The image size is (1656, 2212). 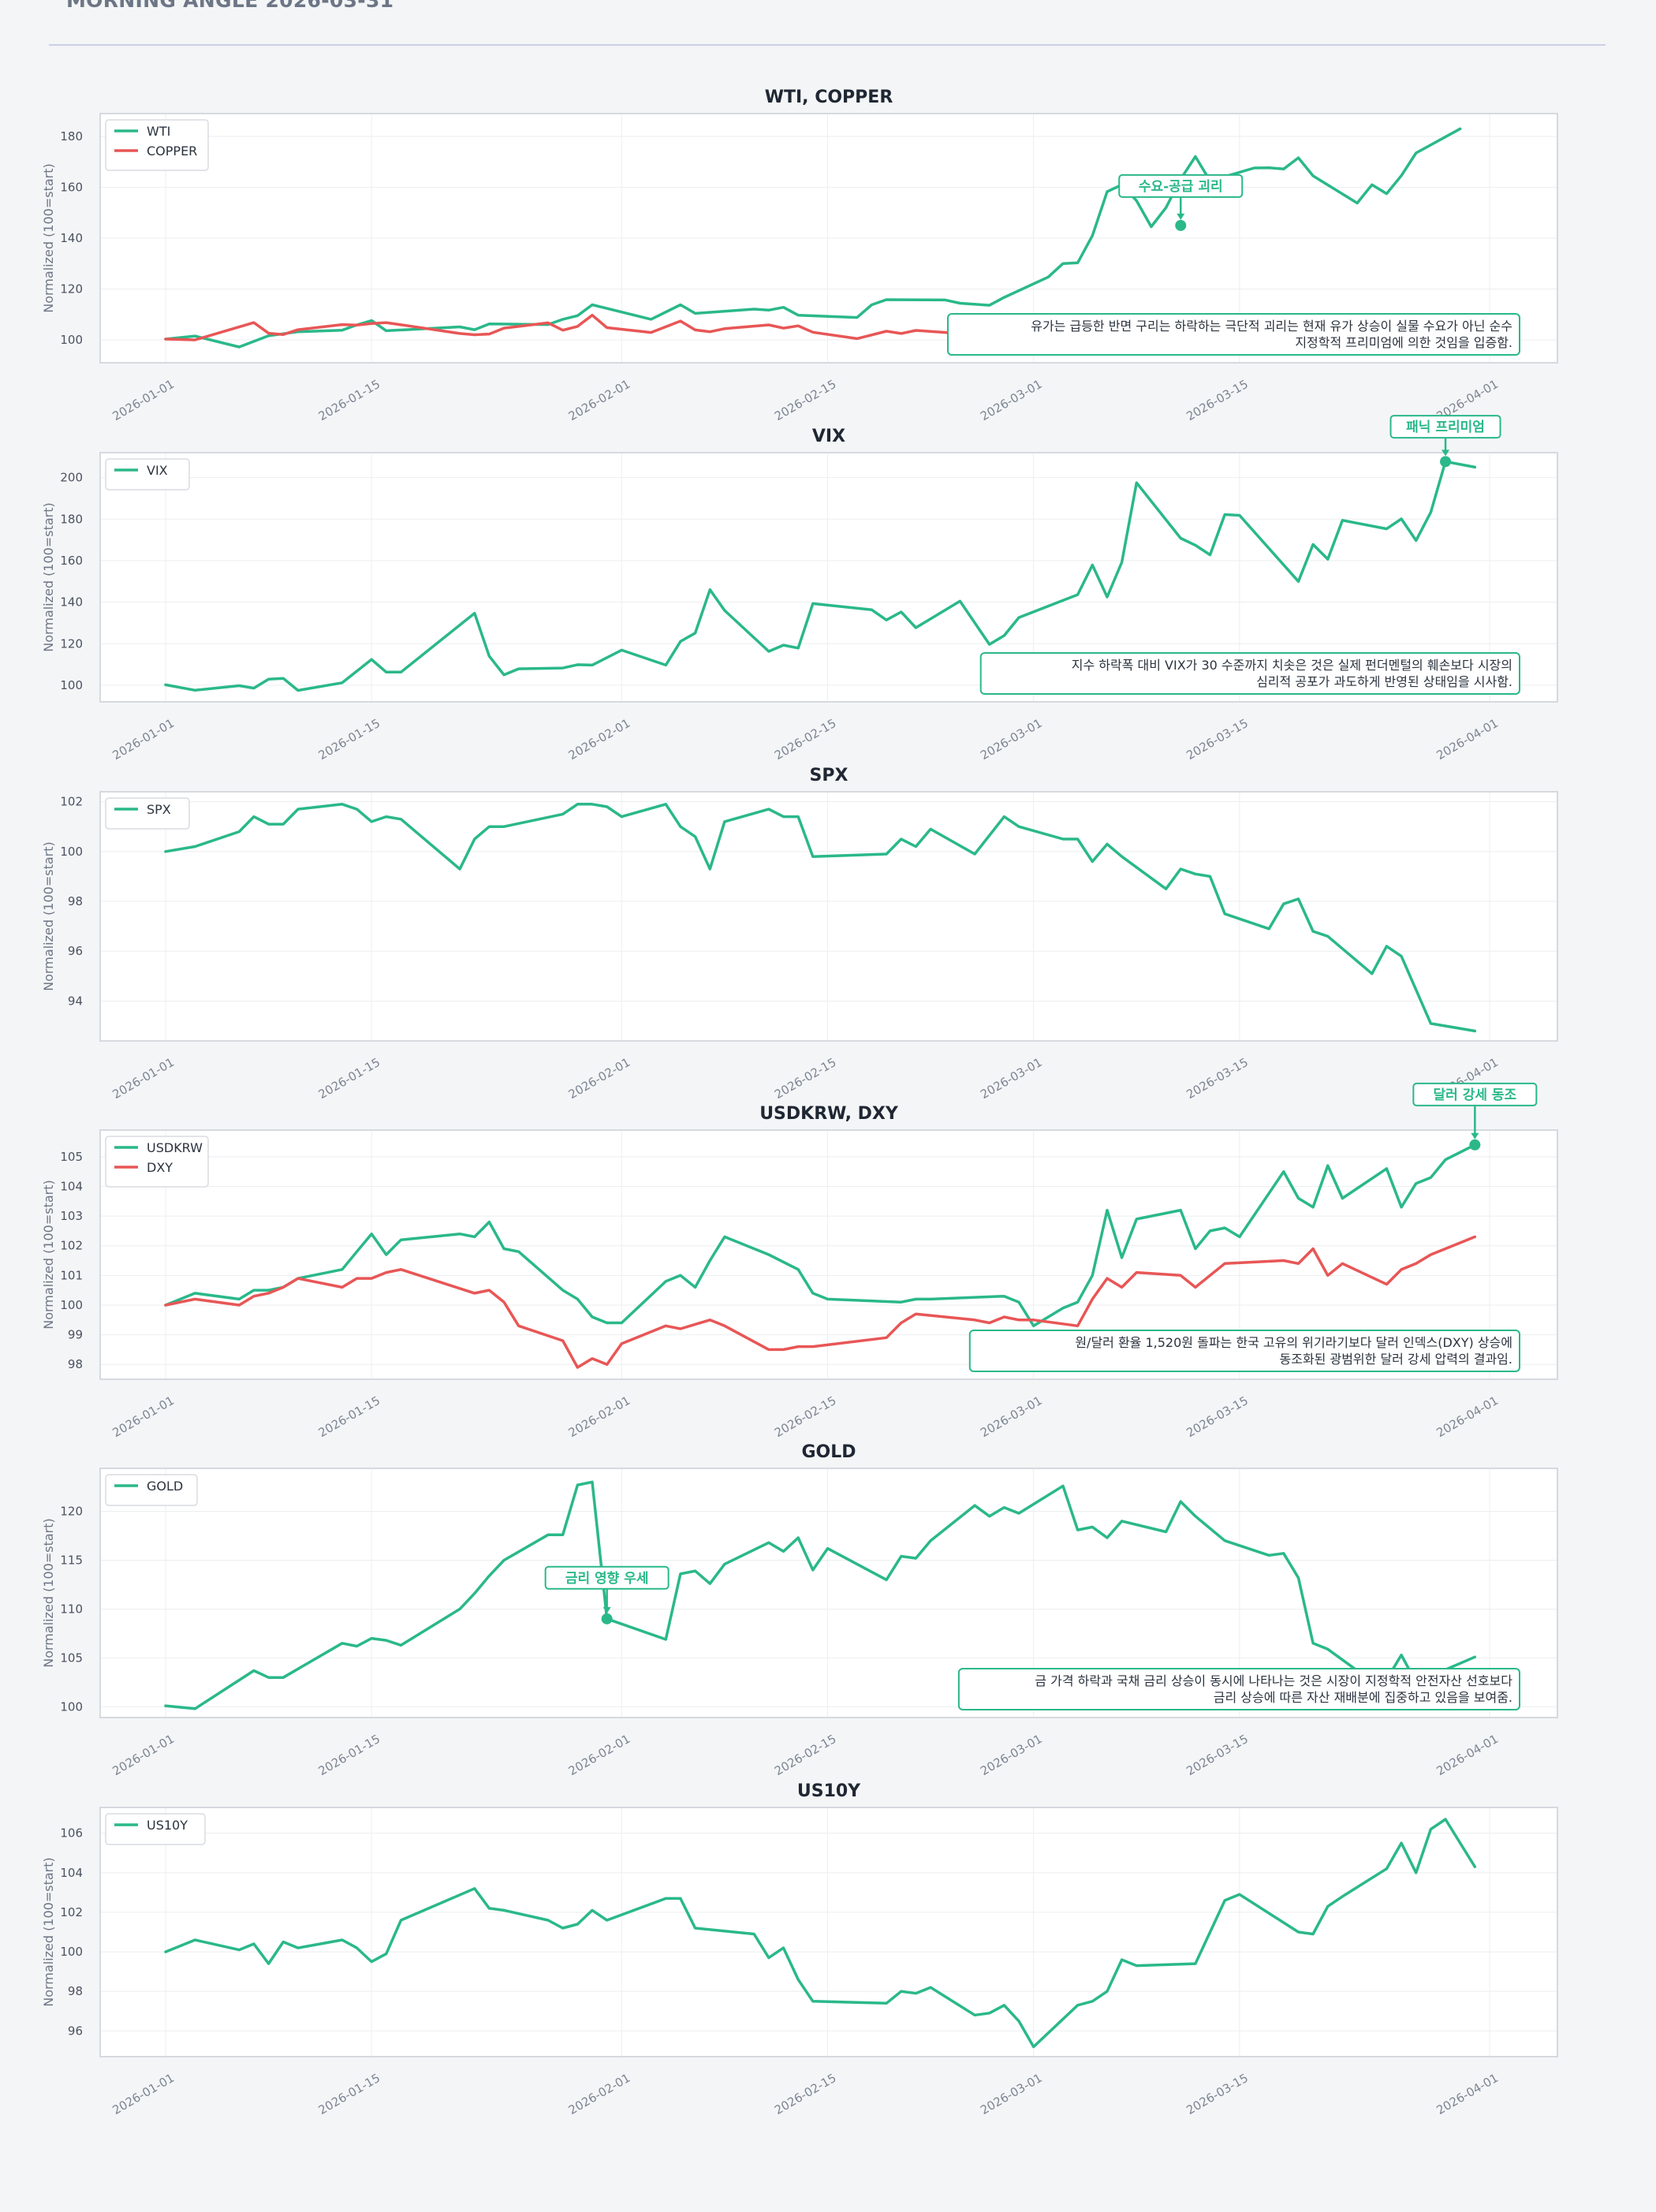 What do you see at coordinates (157, 470) in the screenshot?
I see `legend-label: VIX` at bounding box center [157, 470].